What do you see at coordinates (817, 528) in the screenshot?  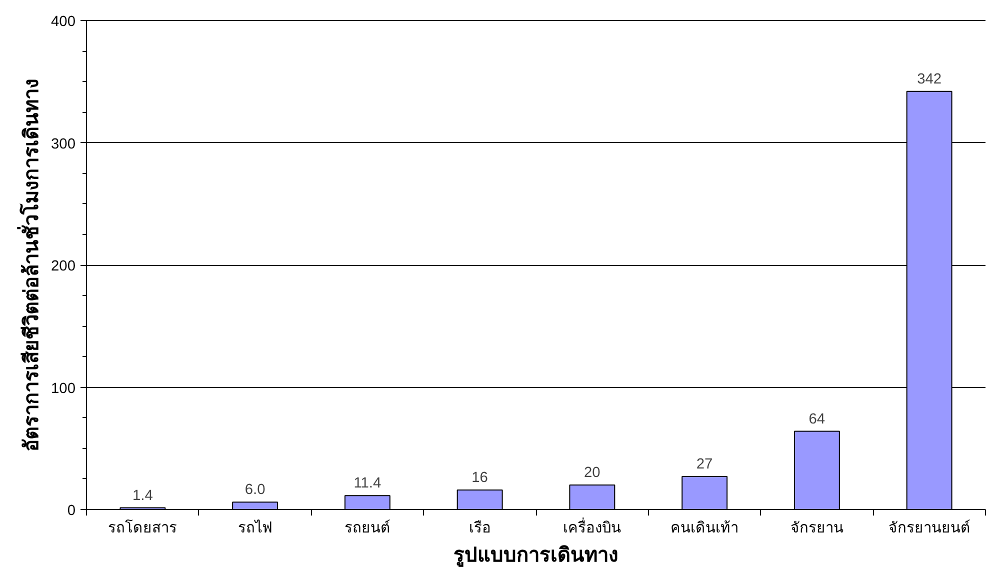 I see `x-tick-label: จักรยาน` at bounding box center [817, 528].